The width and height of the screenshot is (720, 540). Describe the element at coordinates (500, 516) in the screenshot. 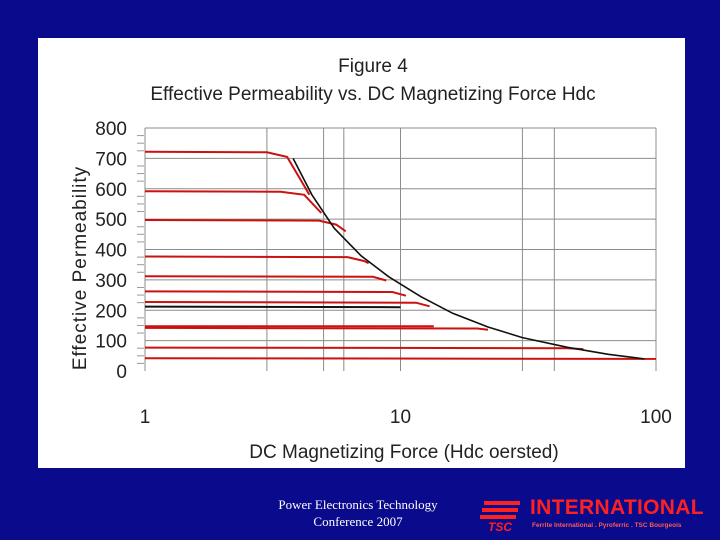

I see `logo-mark-icon: TSC` at that location.